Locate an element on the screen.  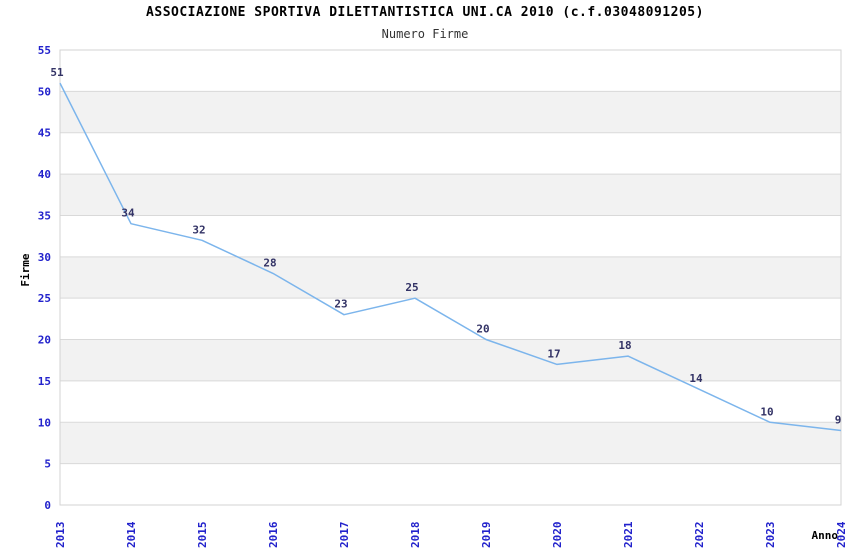
x-axis-title: Anno is located at coordinates (825, 535).